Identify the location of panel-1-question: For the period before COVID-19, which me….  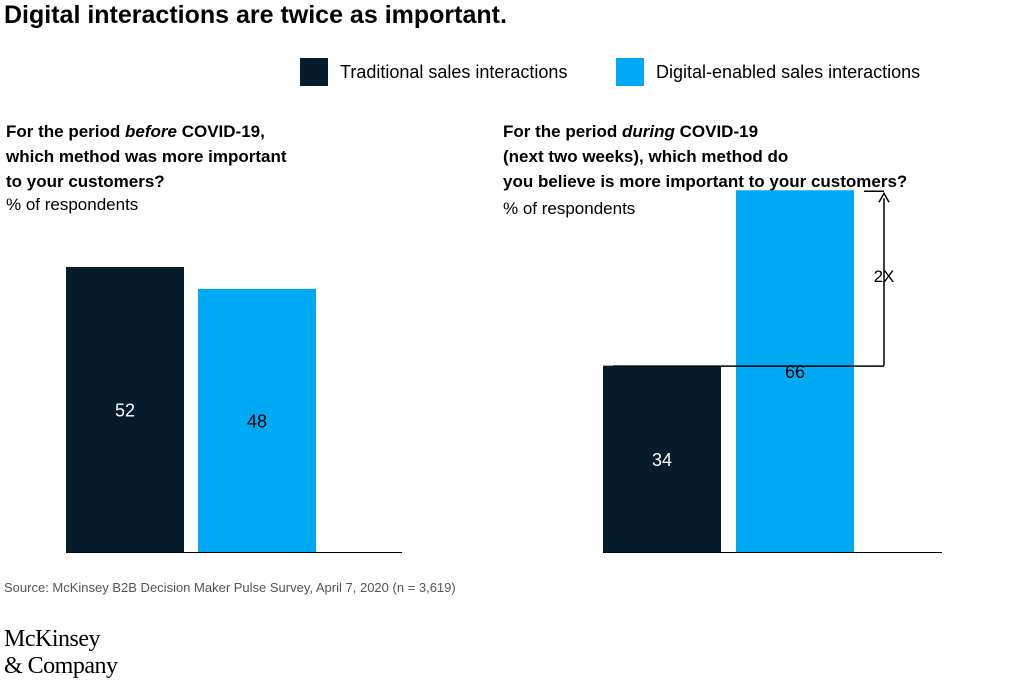
(146, 156).